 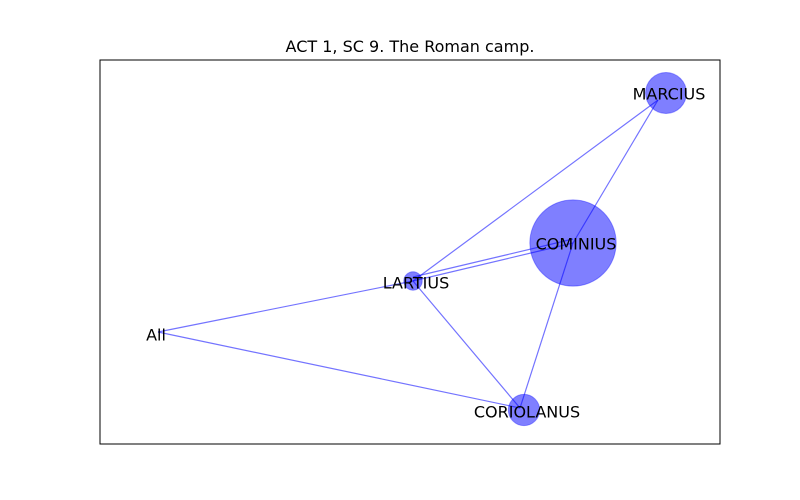 I want to click on node-coriolanus, so click(x=524, y=410).